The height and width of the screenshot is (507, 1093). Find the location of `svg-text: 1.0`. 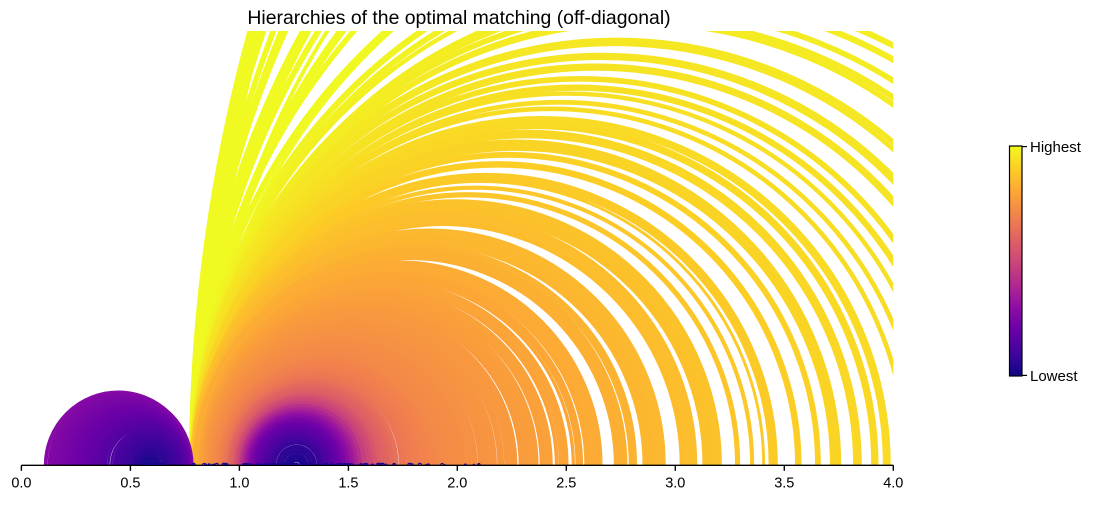

svg-text: 1.0 is located at coordinates (239, 484).